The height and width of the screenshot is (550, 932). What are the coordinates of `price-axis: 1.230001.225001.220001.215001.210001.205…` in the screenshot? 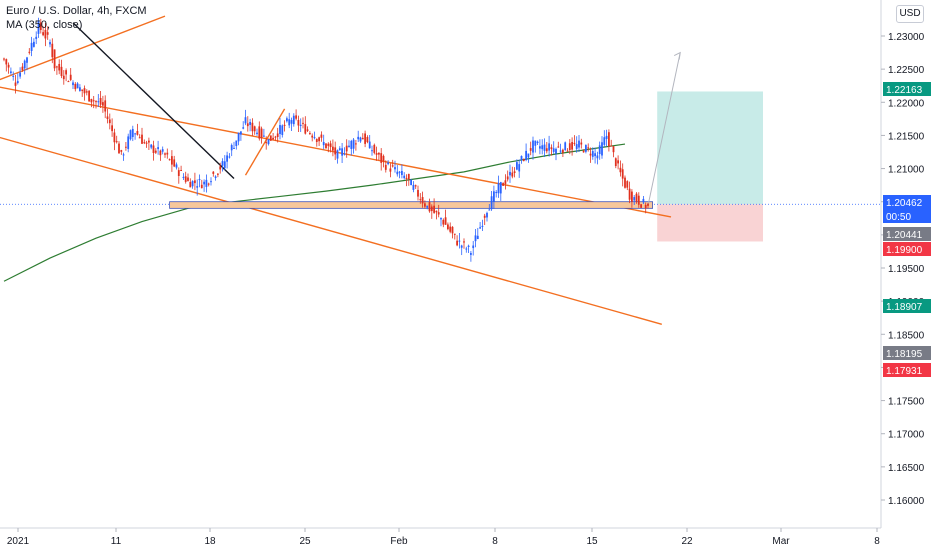 It's located at (903, 269).